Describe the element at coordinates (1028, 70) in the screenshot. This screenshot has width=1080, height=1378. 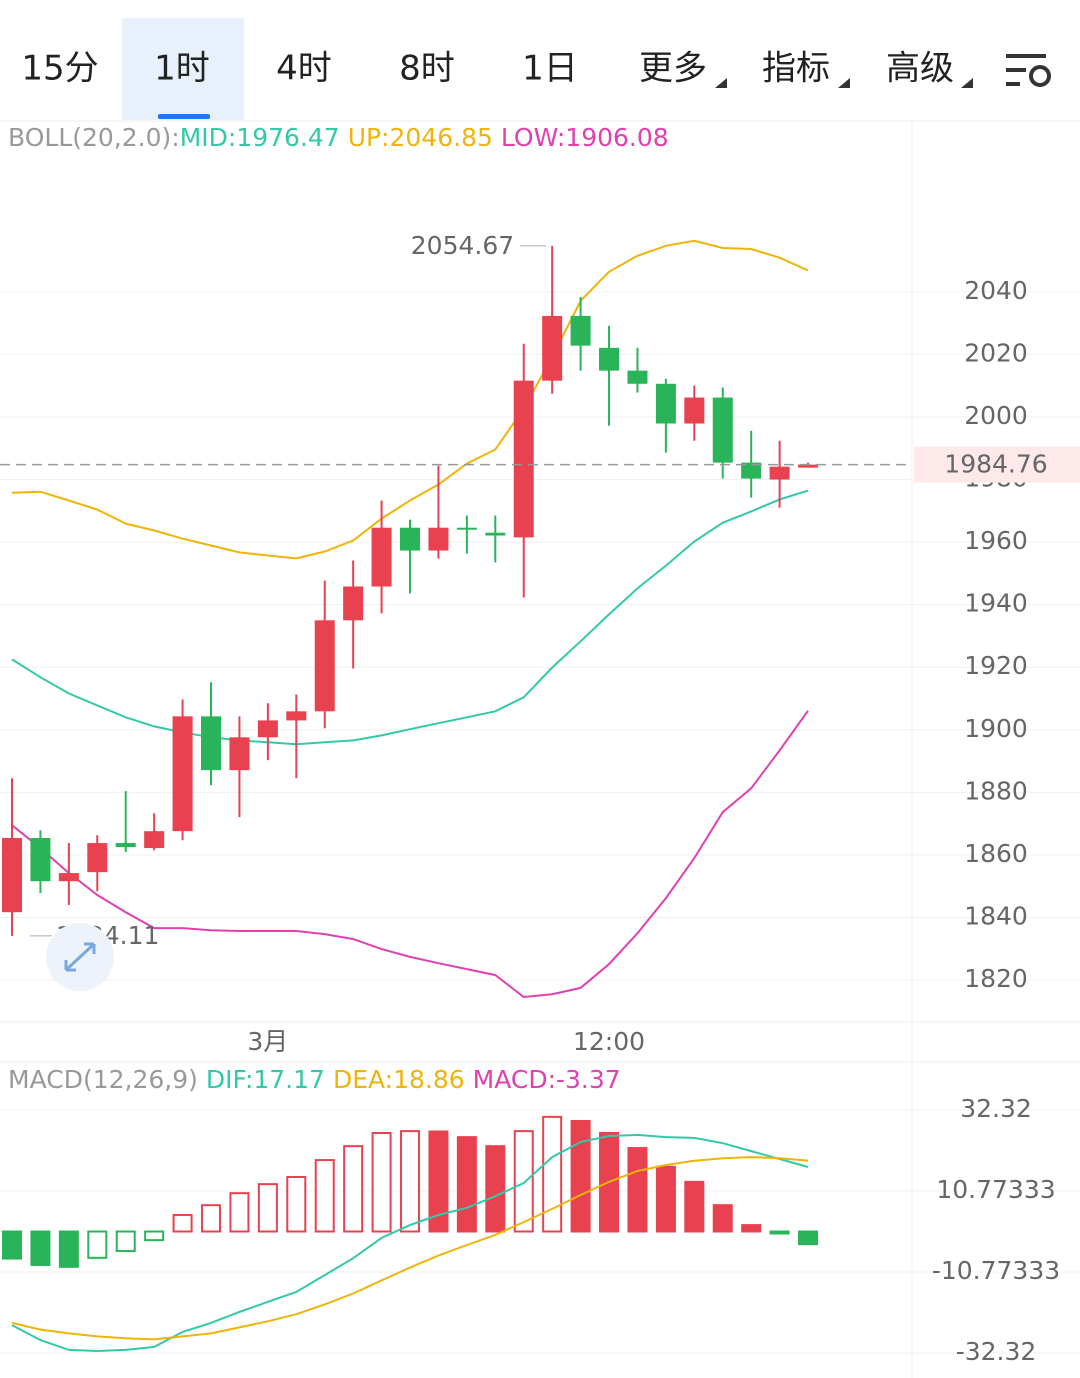
I see `settings-icon` at that location.